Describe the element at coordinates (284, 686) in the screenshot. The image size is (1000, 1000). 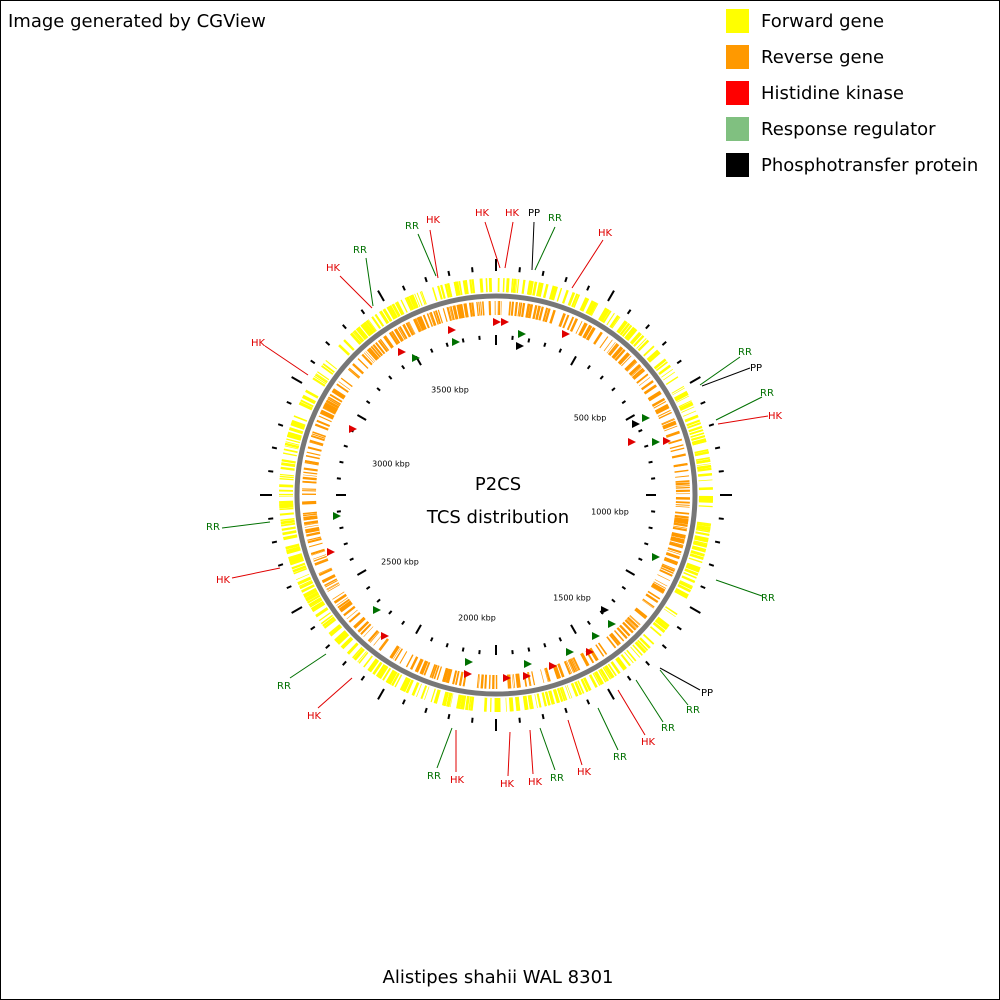
I see `feature-label: RR` at that location.